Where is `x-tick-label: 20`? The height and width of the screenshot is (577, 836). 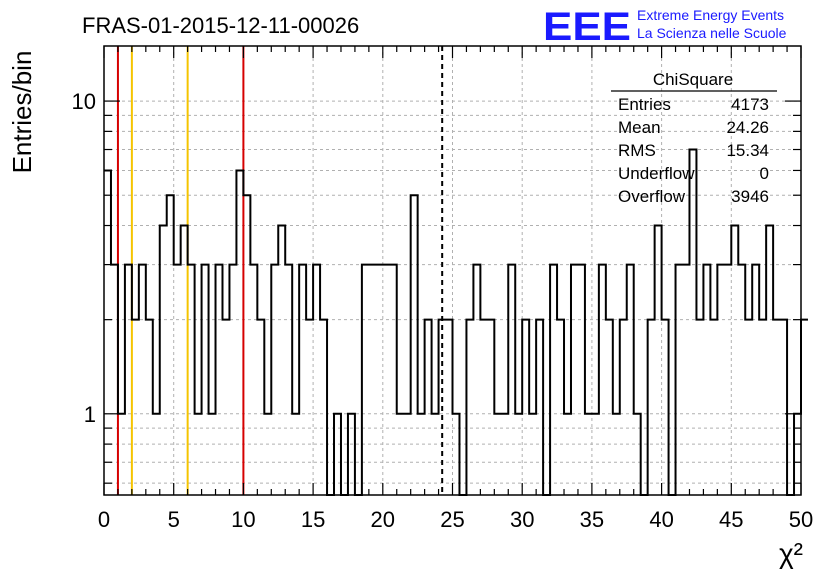
x-tick-label: 20 is located at coordinates (383, 519).